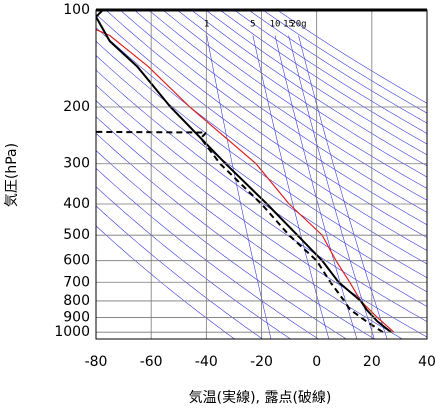 This screenshot has width=436, height=411. What do you see at coordinates (76, 235) in the screenshot?
I see `y-tick-label: 500` at bounding box center [76, 235].